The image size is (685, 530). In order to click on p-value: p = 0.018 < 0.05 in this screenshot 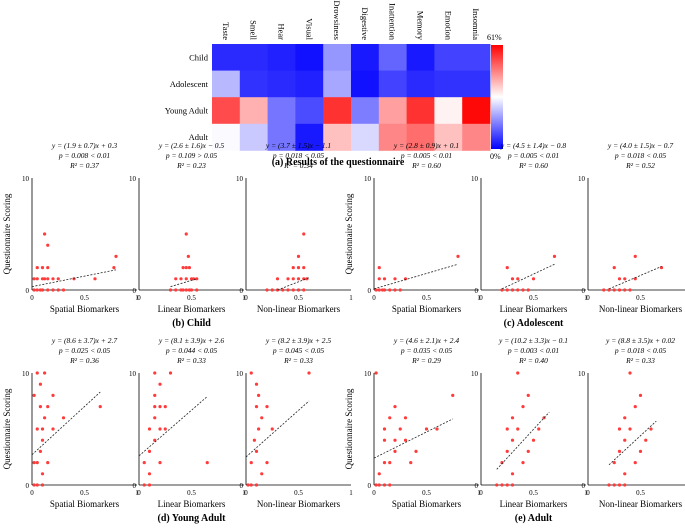, I will do `click(640, 155)`.